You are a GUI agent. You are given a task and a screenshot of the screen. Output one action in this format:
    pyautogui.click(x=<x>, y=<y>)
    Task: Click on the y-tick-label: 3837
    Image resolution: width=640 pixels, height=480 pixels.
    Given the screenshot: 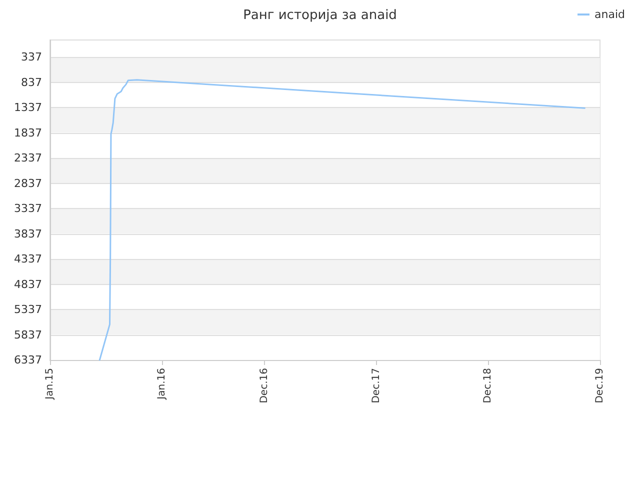 What is the action you would take?
    pyautogui.click(x=28, y=233)
    